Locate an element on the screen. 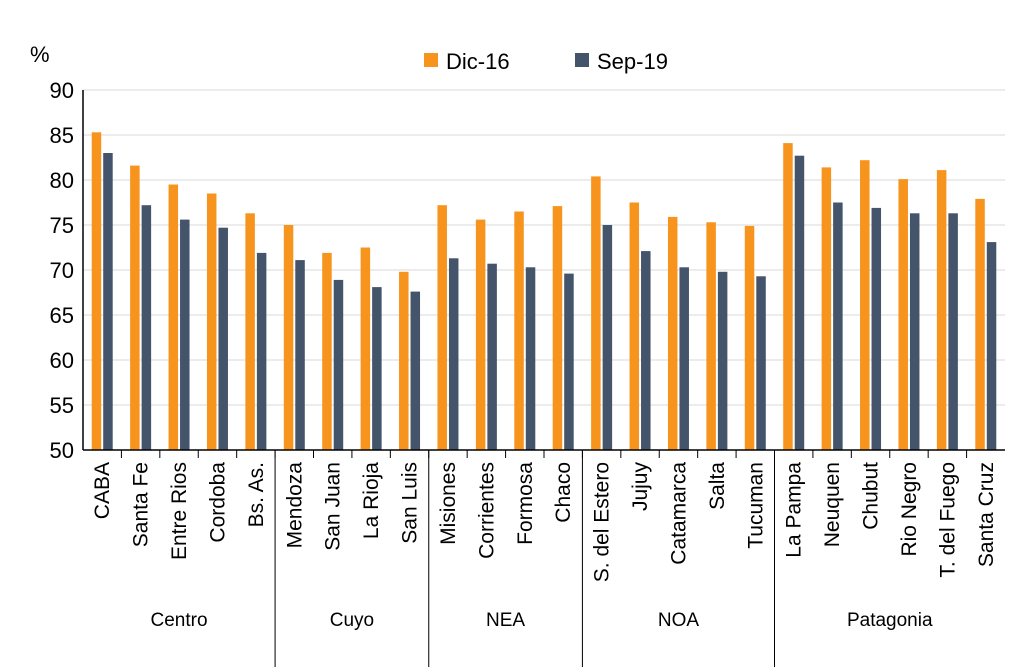 This screenshot has width=1036, height=667. bar-dic-16-caba is located at coordinates (96, 291).